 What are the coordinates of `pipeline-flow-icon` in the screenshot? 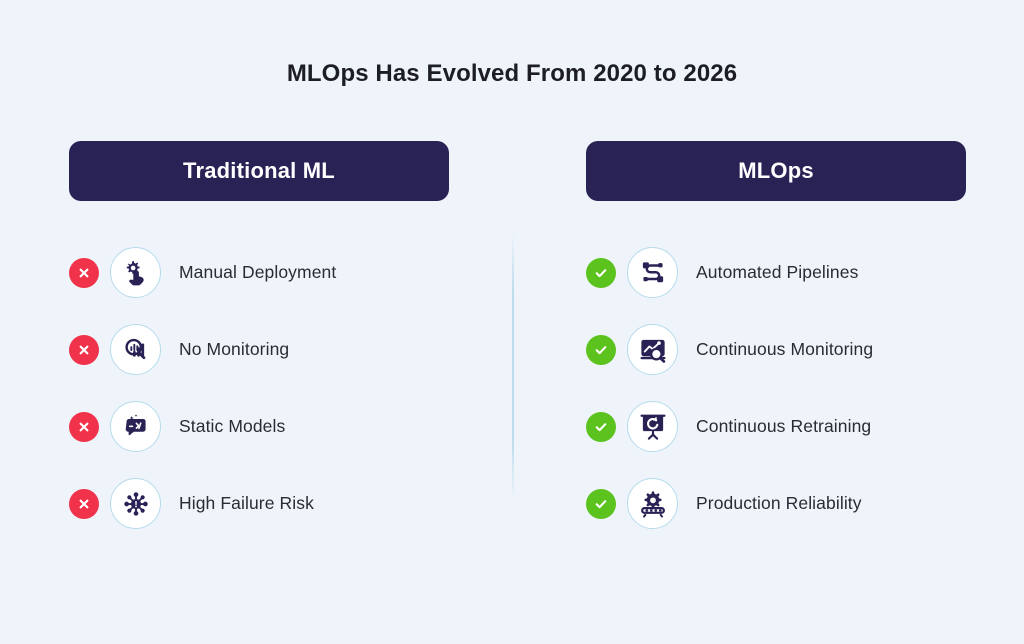 It's located at (652, 272).